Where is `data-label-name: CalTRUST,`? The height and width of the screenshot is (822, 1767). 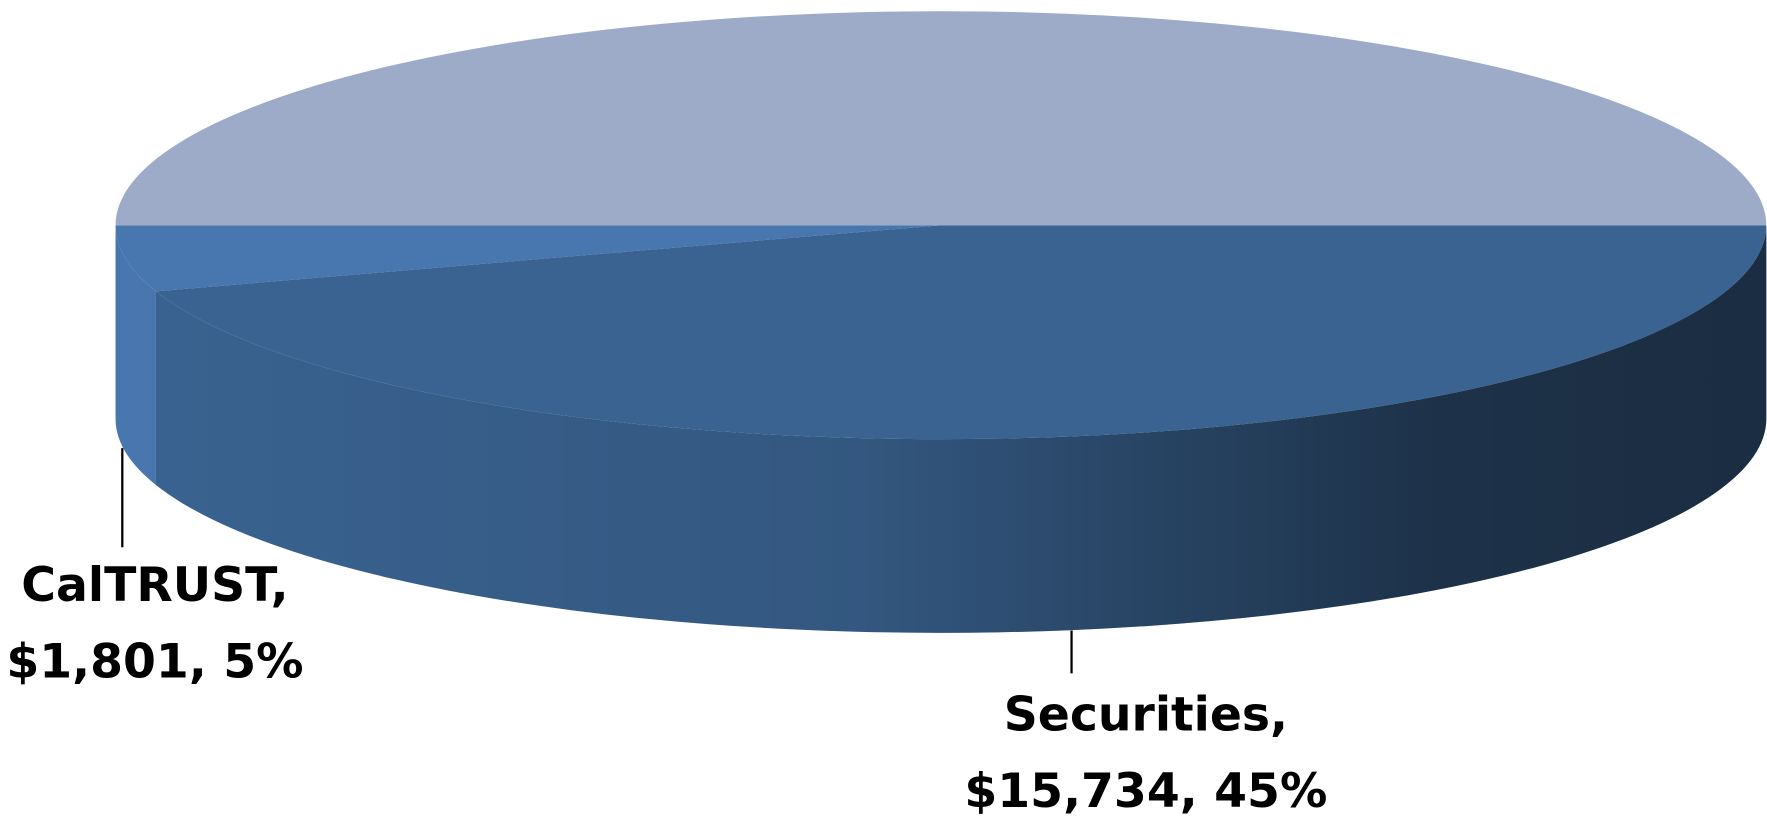 data-label-name: CalTRUST, is located at coordinates (154, 585).